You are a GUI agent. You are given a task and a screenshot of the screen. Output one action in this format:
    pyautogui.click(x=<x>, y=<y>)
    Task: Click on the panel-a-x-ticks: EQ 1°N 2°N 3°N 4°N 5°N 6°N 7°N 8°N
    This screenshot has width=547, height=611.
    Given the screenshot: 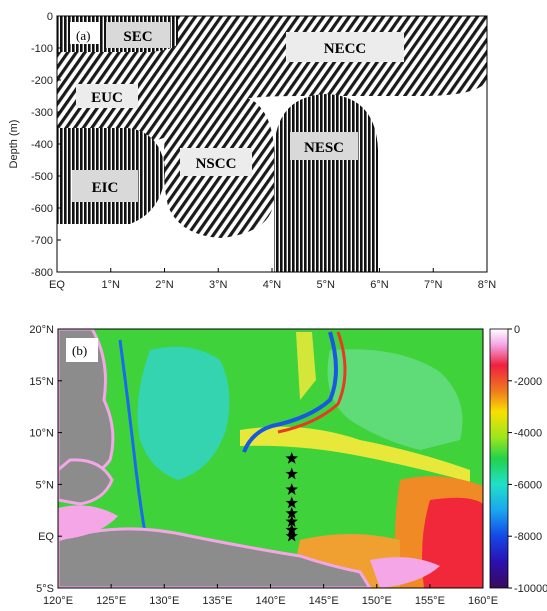 What is the action you would take?
    pyautogui.click(x=272, y=279)
    